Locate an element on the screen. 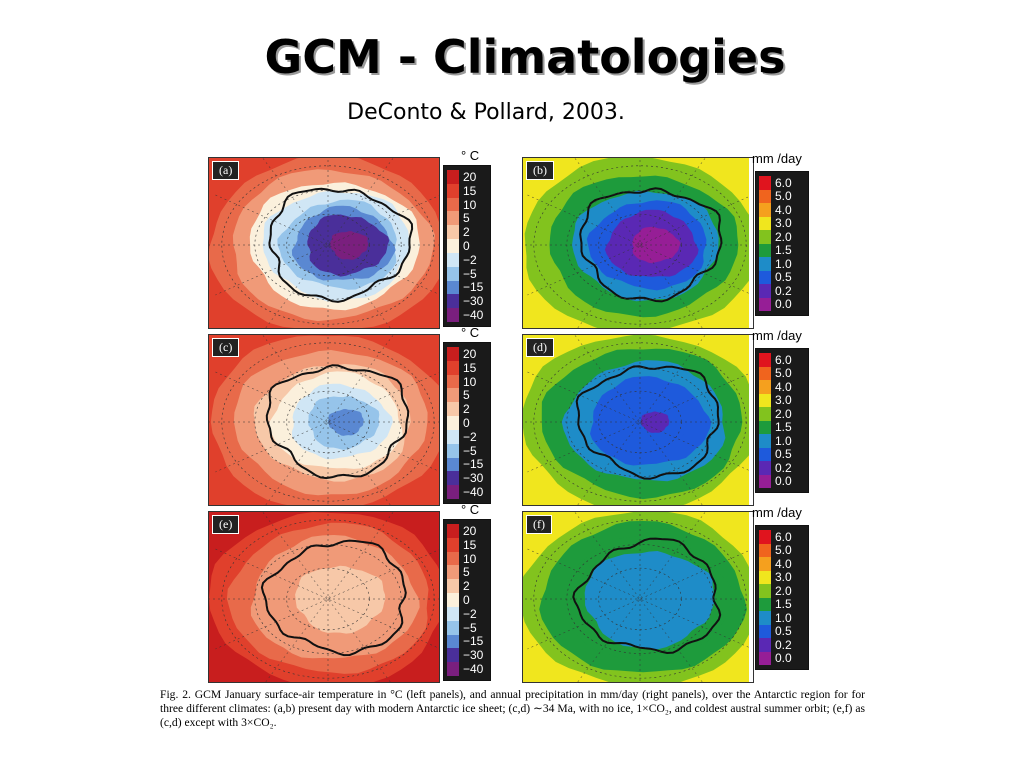 The width and height of the screenshot is (1024, 768). colorbar-entry: −15 is located at coordinates (467, 287).